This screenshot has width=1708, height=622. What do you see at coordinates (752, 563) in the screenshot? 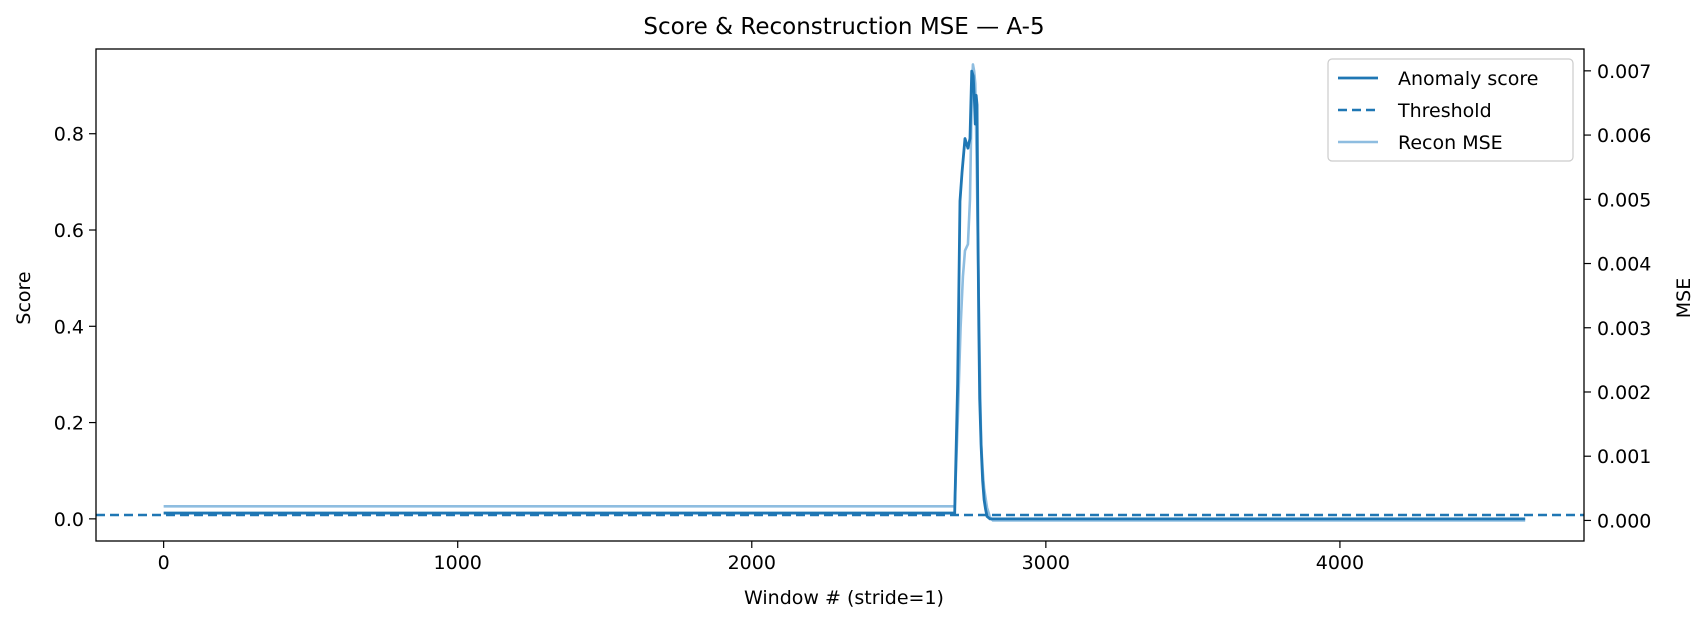
I see `x-tick-label: 2000` at bounding box center [752, 563].